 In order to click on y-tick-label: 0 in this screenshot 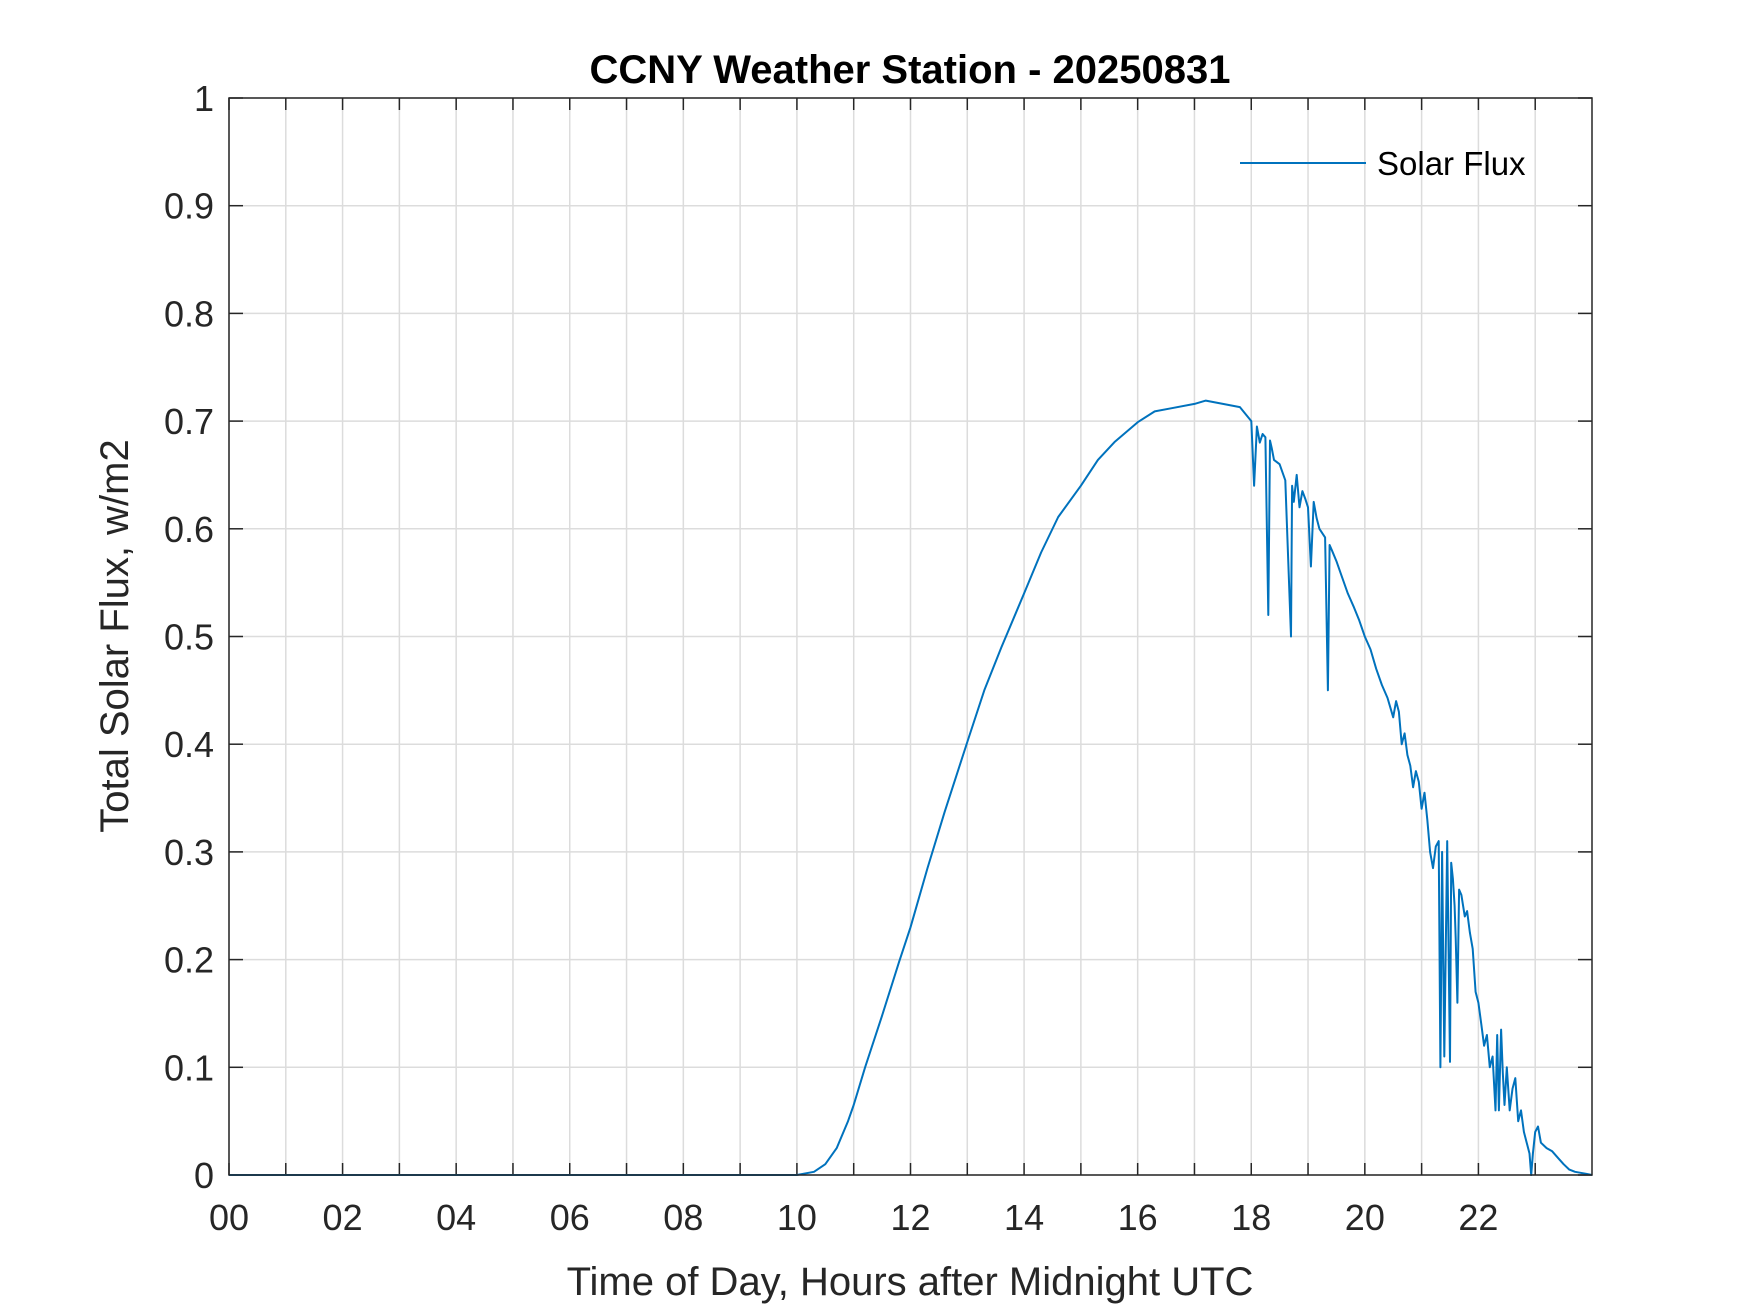, I will do `click(204, 1175)`.